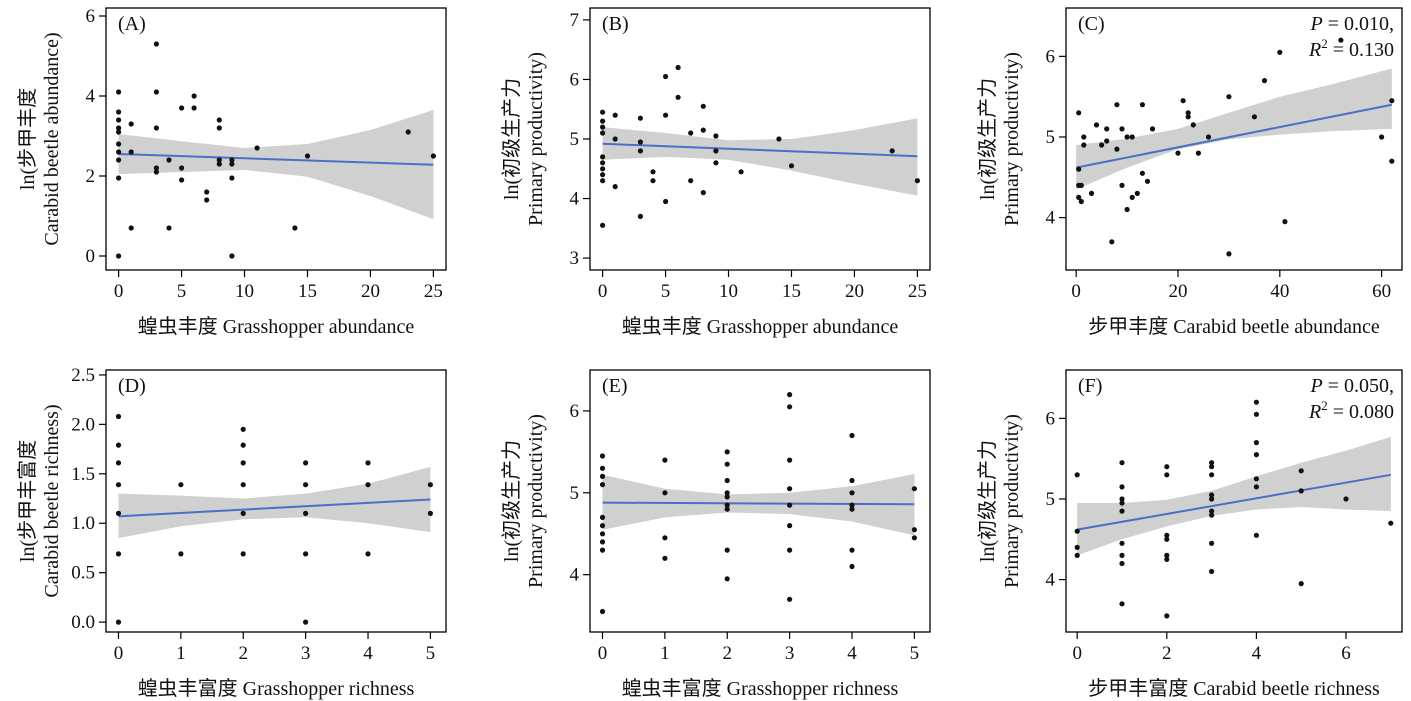 The image size is (1411, 701). Describe the element at coordinates (760, 688) in the screenshot. I see `x-axis-label-e: 蝗虫丰富度 Grasshopper richness` at that location.